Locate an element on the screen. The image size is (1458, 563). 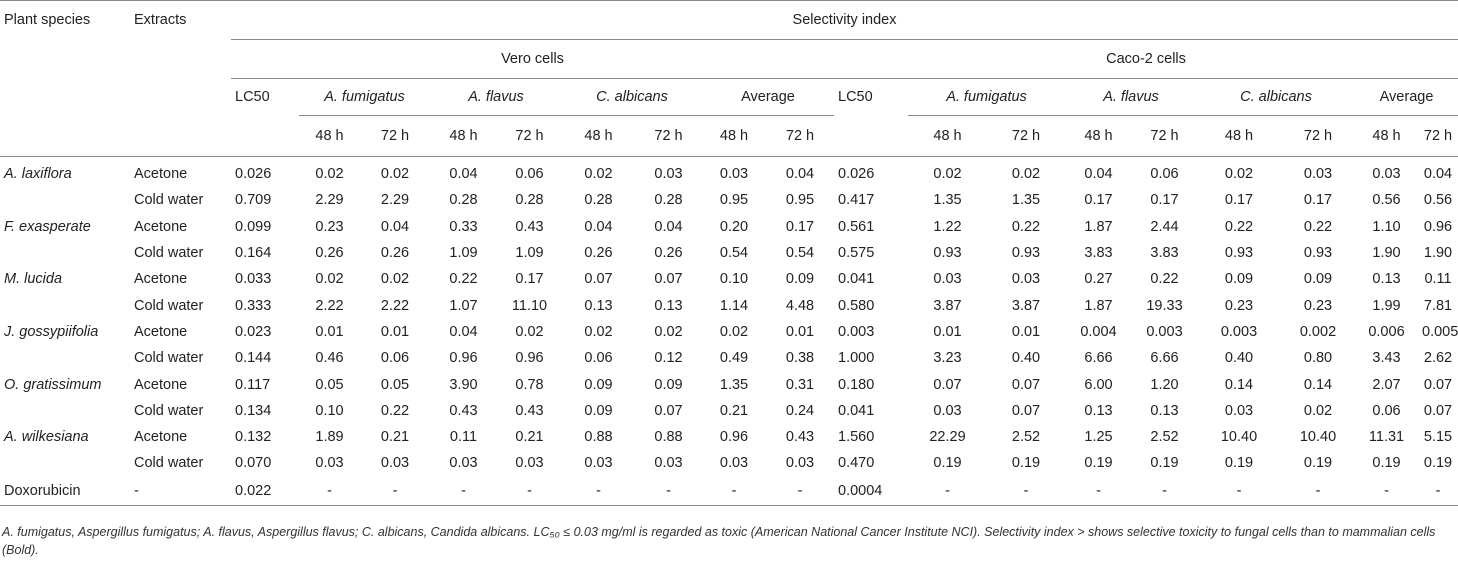
value-cell: 2.62 is located at coordinates (1438, 358).